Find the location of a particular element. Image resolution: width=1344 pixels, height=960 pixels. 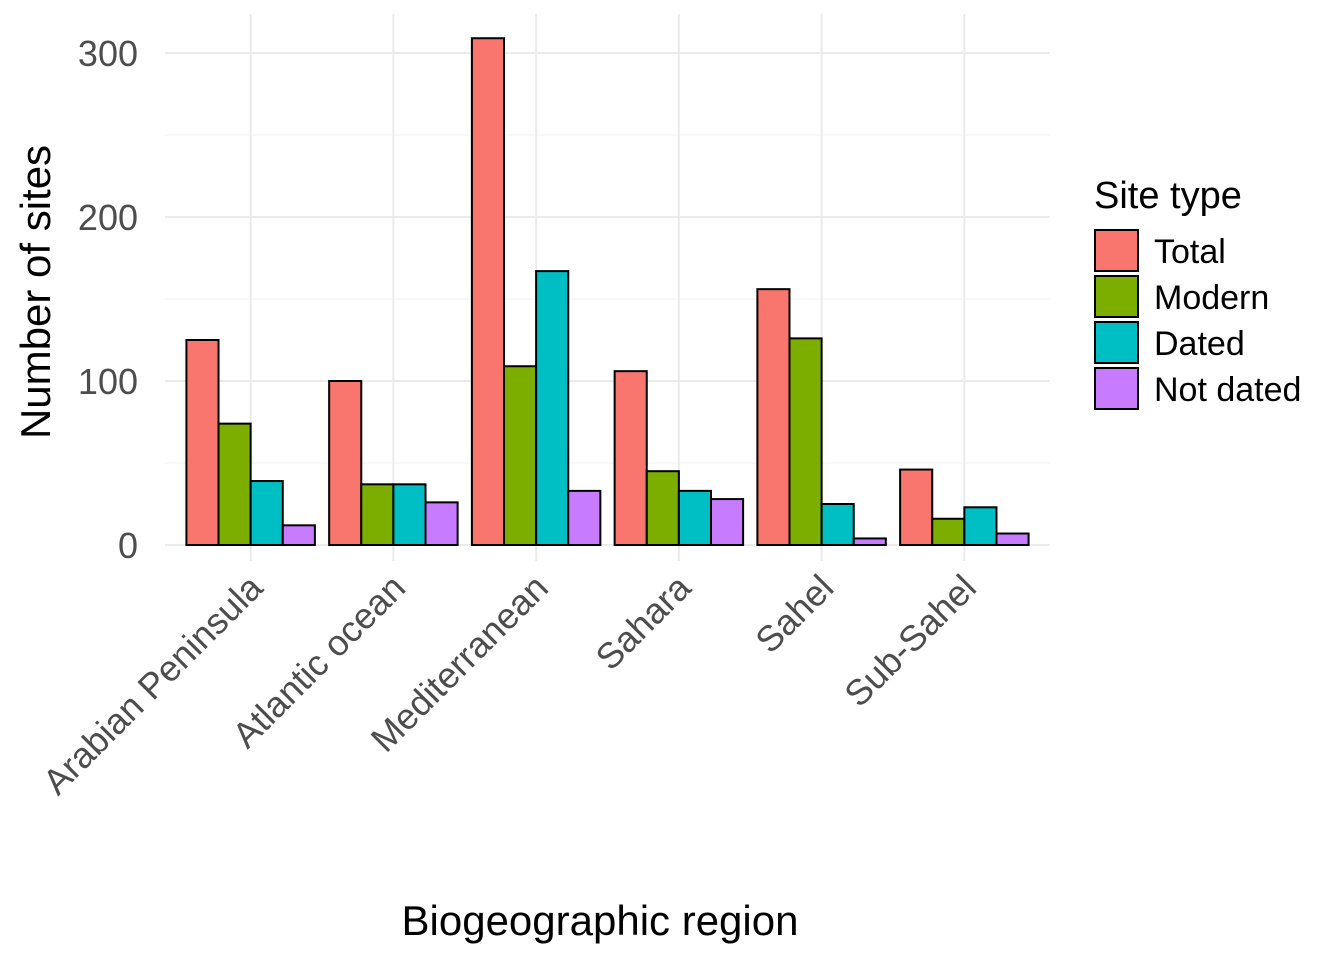

y-tick-label: 200 is located at coordinates (108, 217).